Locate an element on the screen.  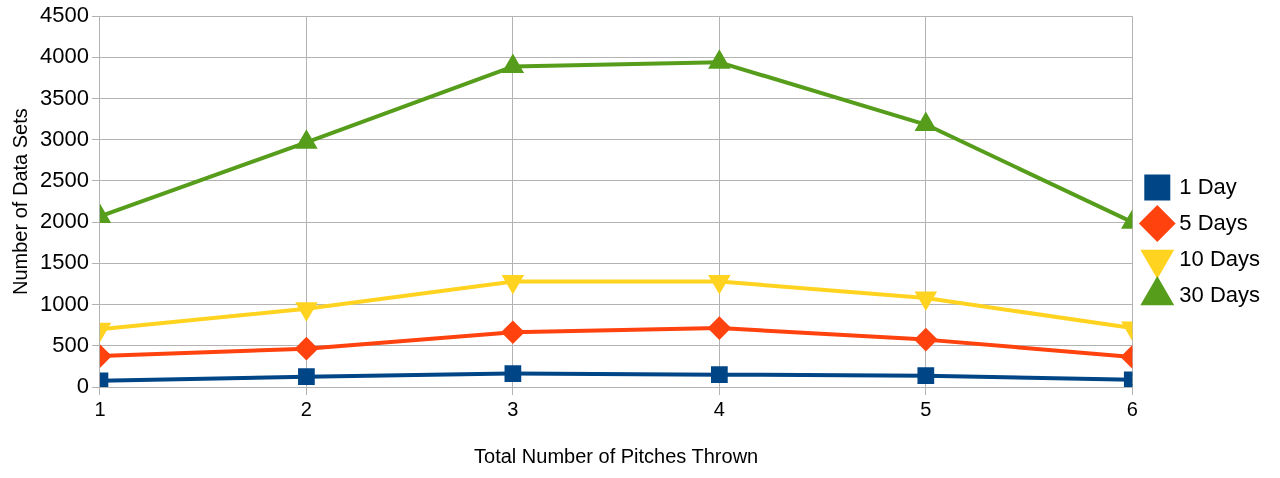
x-tick-label: 2 is located at coordinates (306, 408).